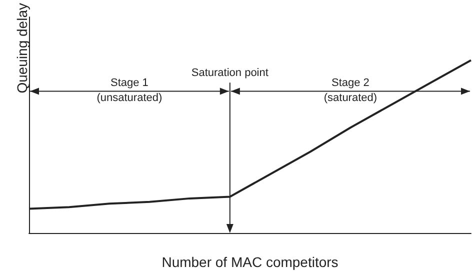 The image size is (474, 274). I want to click on x-axis-title: Number of MAC competitors, so click(250, 262).